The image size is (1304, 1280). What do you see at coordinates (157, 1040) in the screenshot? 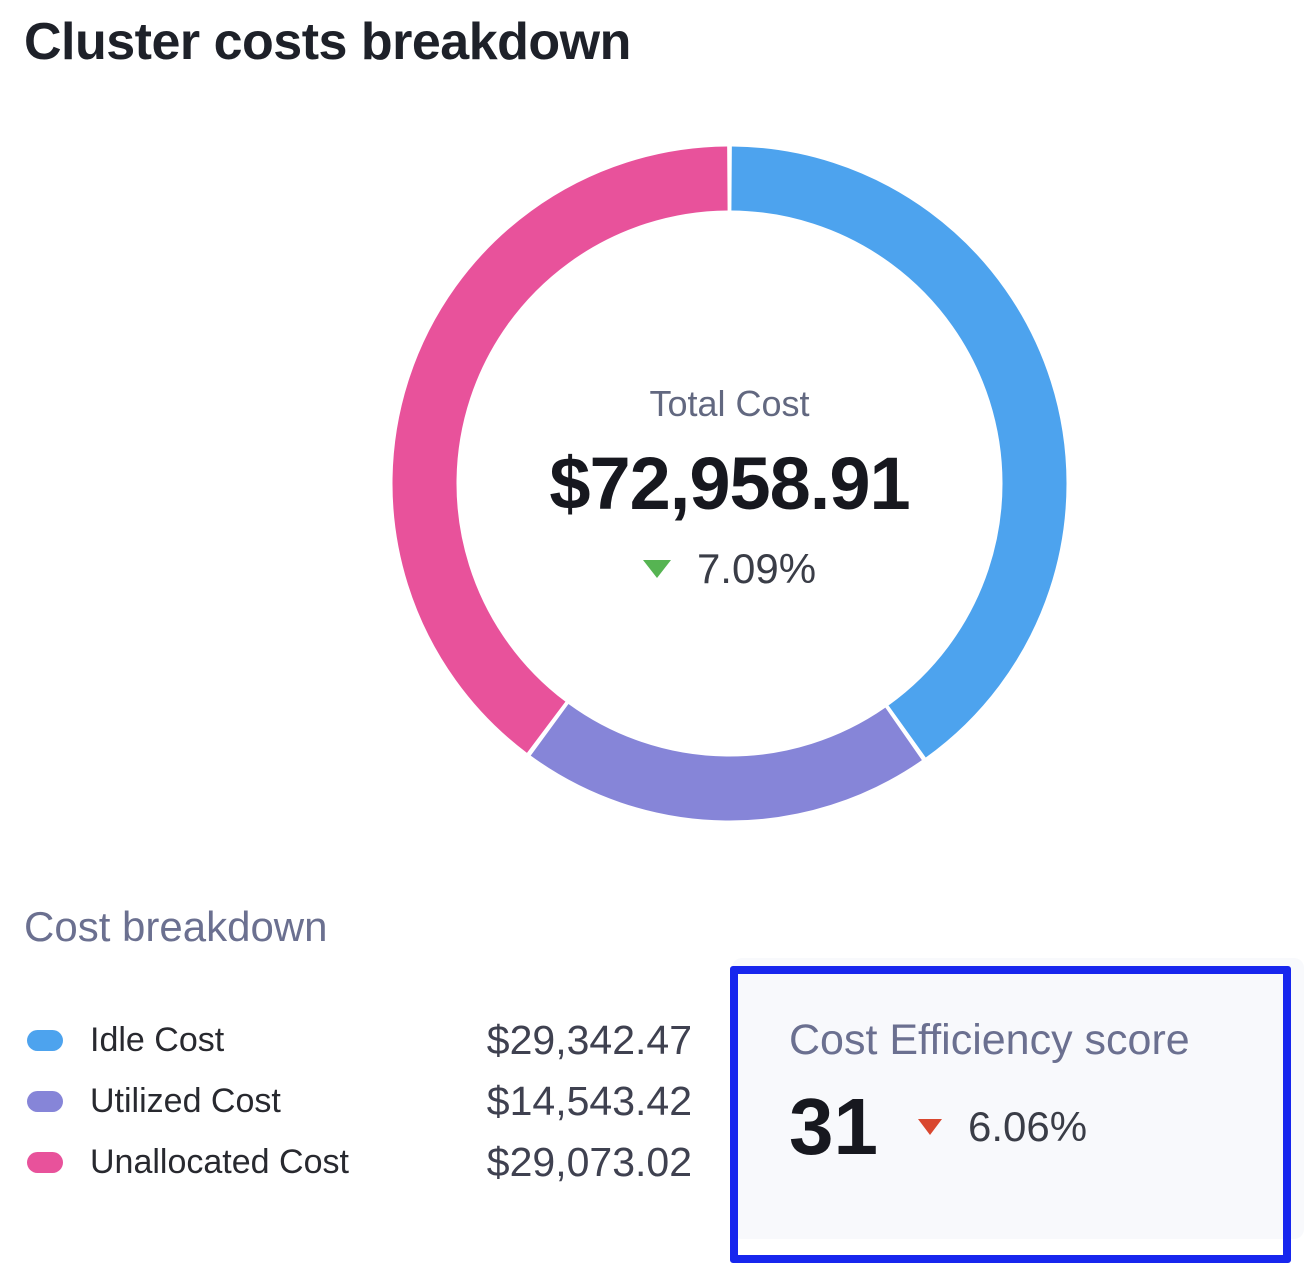
I see `legend-label: Idle Cost` at bounding box center [157, 1040].